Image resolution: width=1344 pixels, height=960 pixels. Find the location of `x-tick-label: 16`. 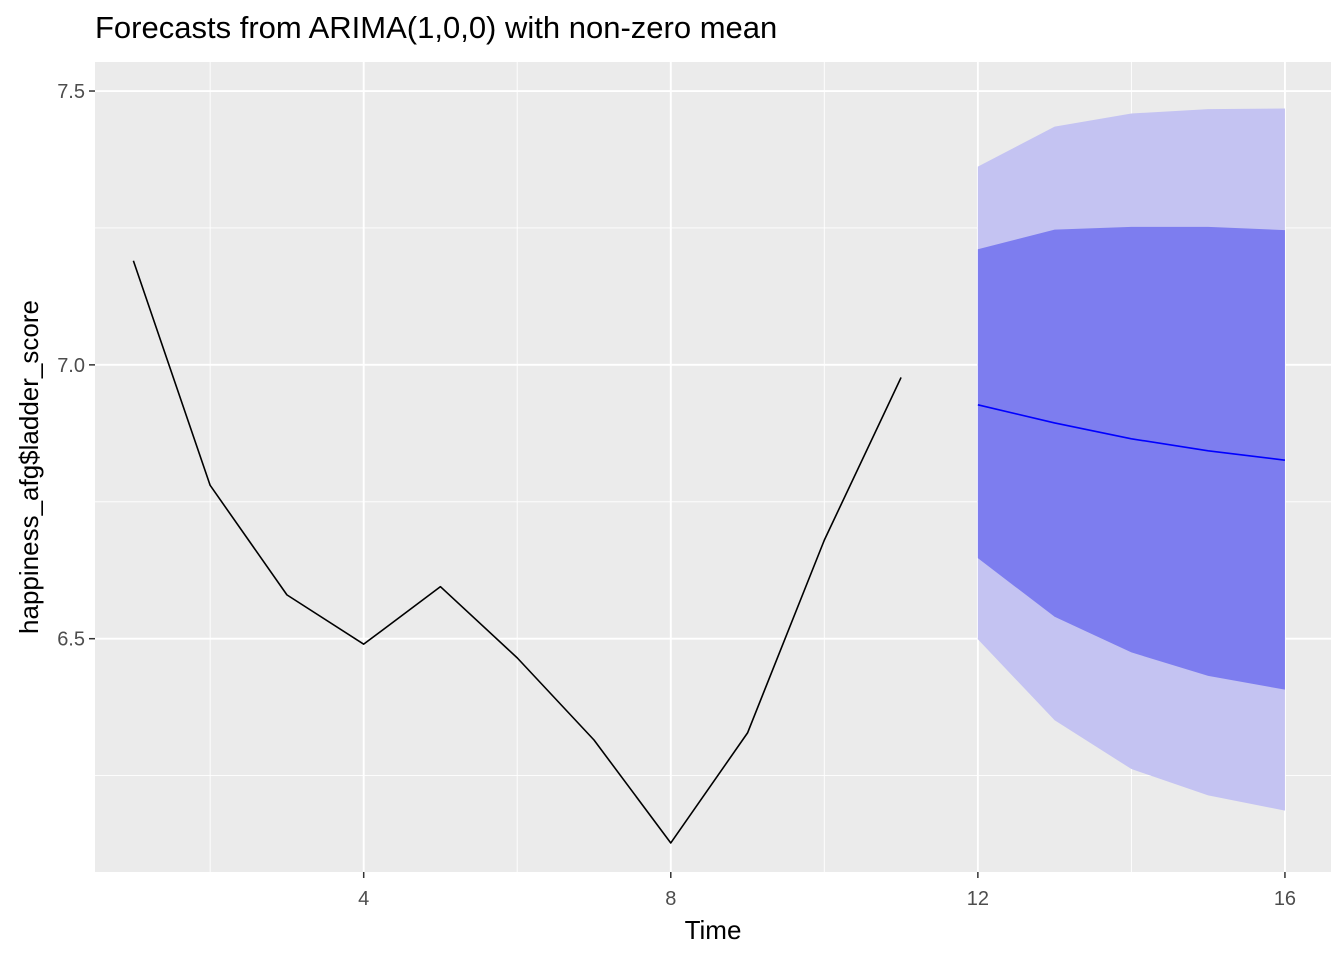

x-tick-label: 16 is located at coordinates (1285, 899).